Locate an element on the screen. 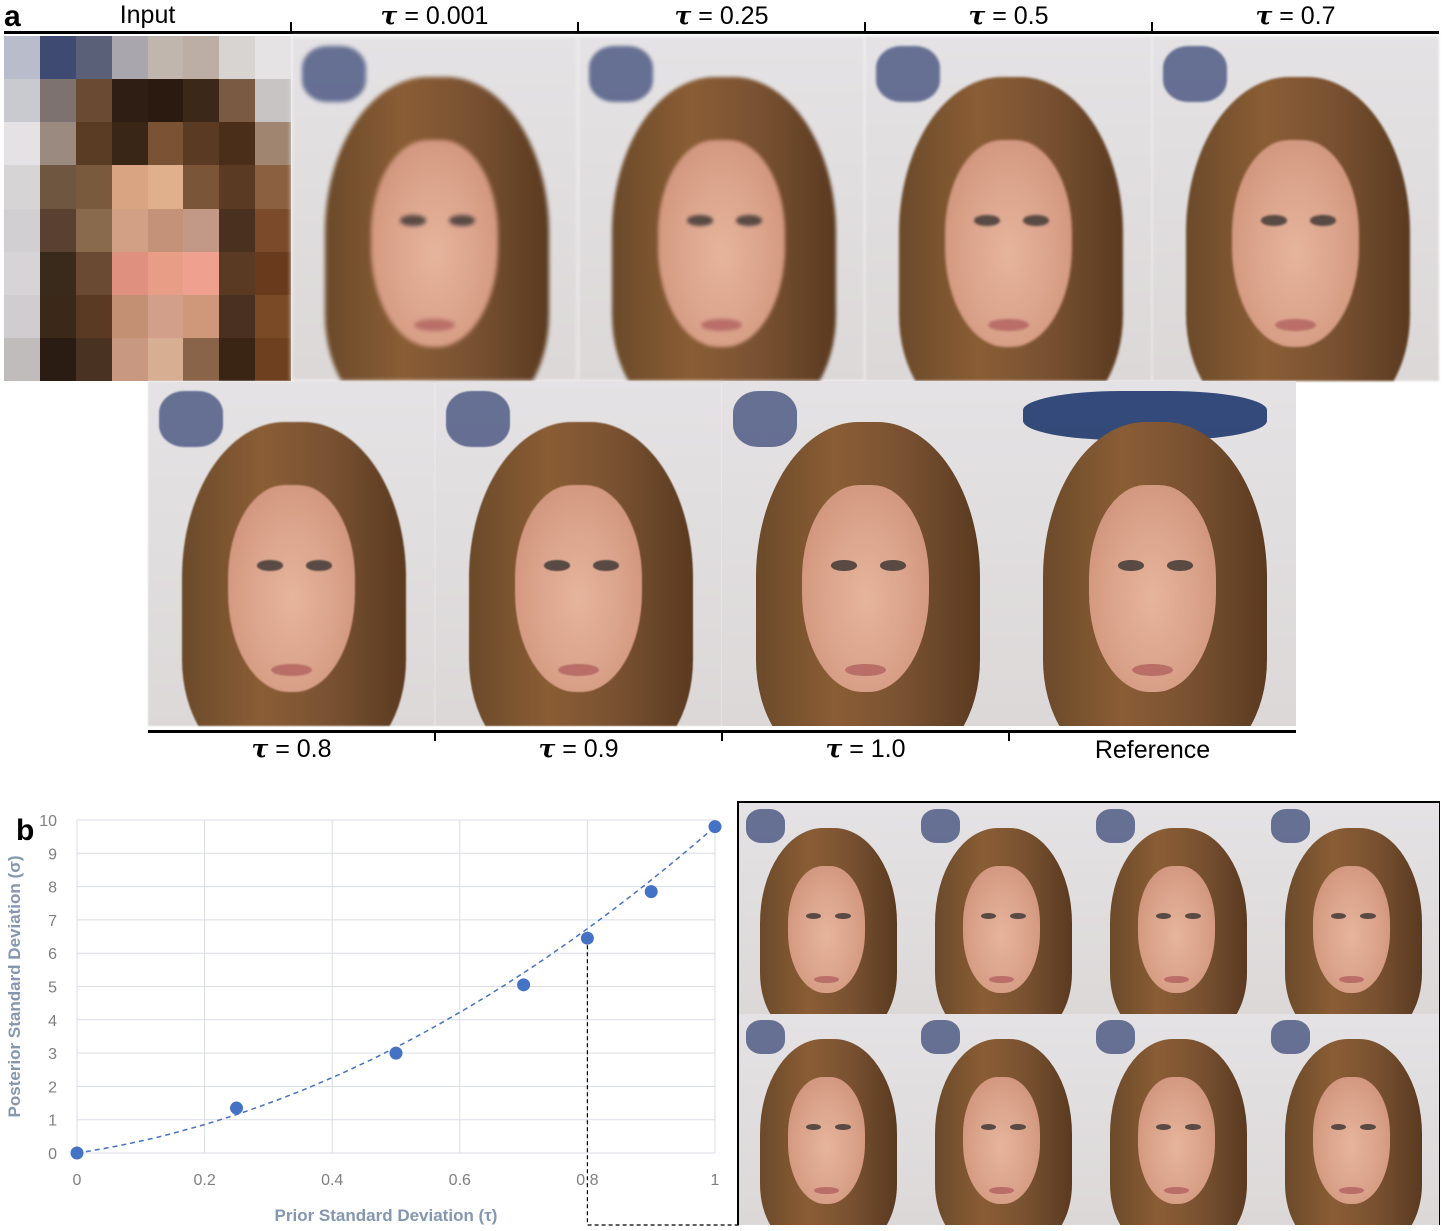  y-tick-label: 1 is located at coordinates (52, 1121).